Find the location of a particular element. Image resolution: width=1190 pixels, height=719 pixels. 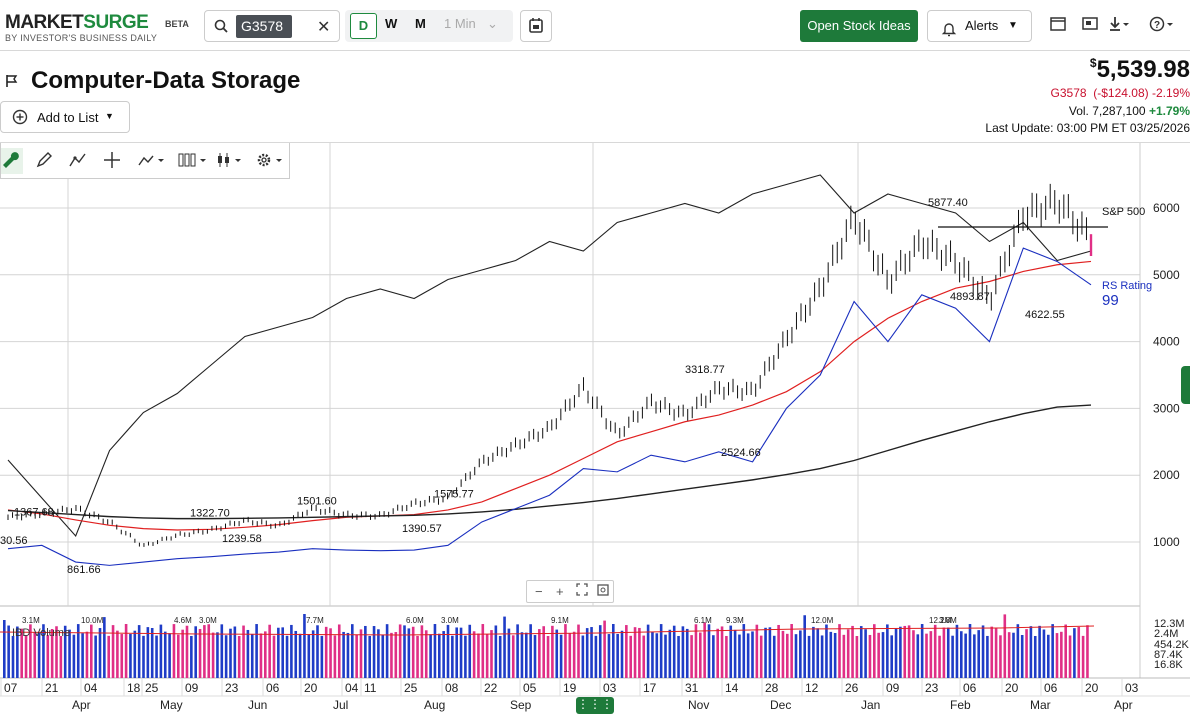

flag-icon is located at coordinates (12, 83).